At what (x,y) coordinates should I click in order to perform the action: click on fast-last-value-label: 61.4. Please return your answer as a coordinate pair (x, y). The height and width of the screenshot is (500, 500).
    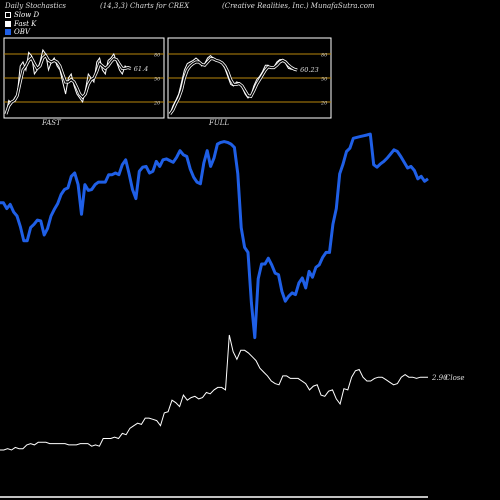
    Looking at the image, I should click on (141, 69).